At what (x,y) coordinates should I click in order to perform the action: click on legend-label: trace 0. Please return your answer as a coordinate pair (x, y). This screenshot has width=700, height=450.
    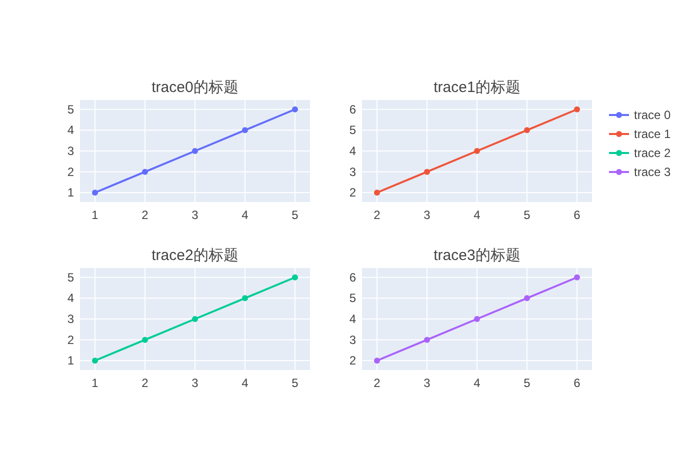
    Looking at the image, I should click on (653, 115).